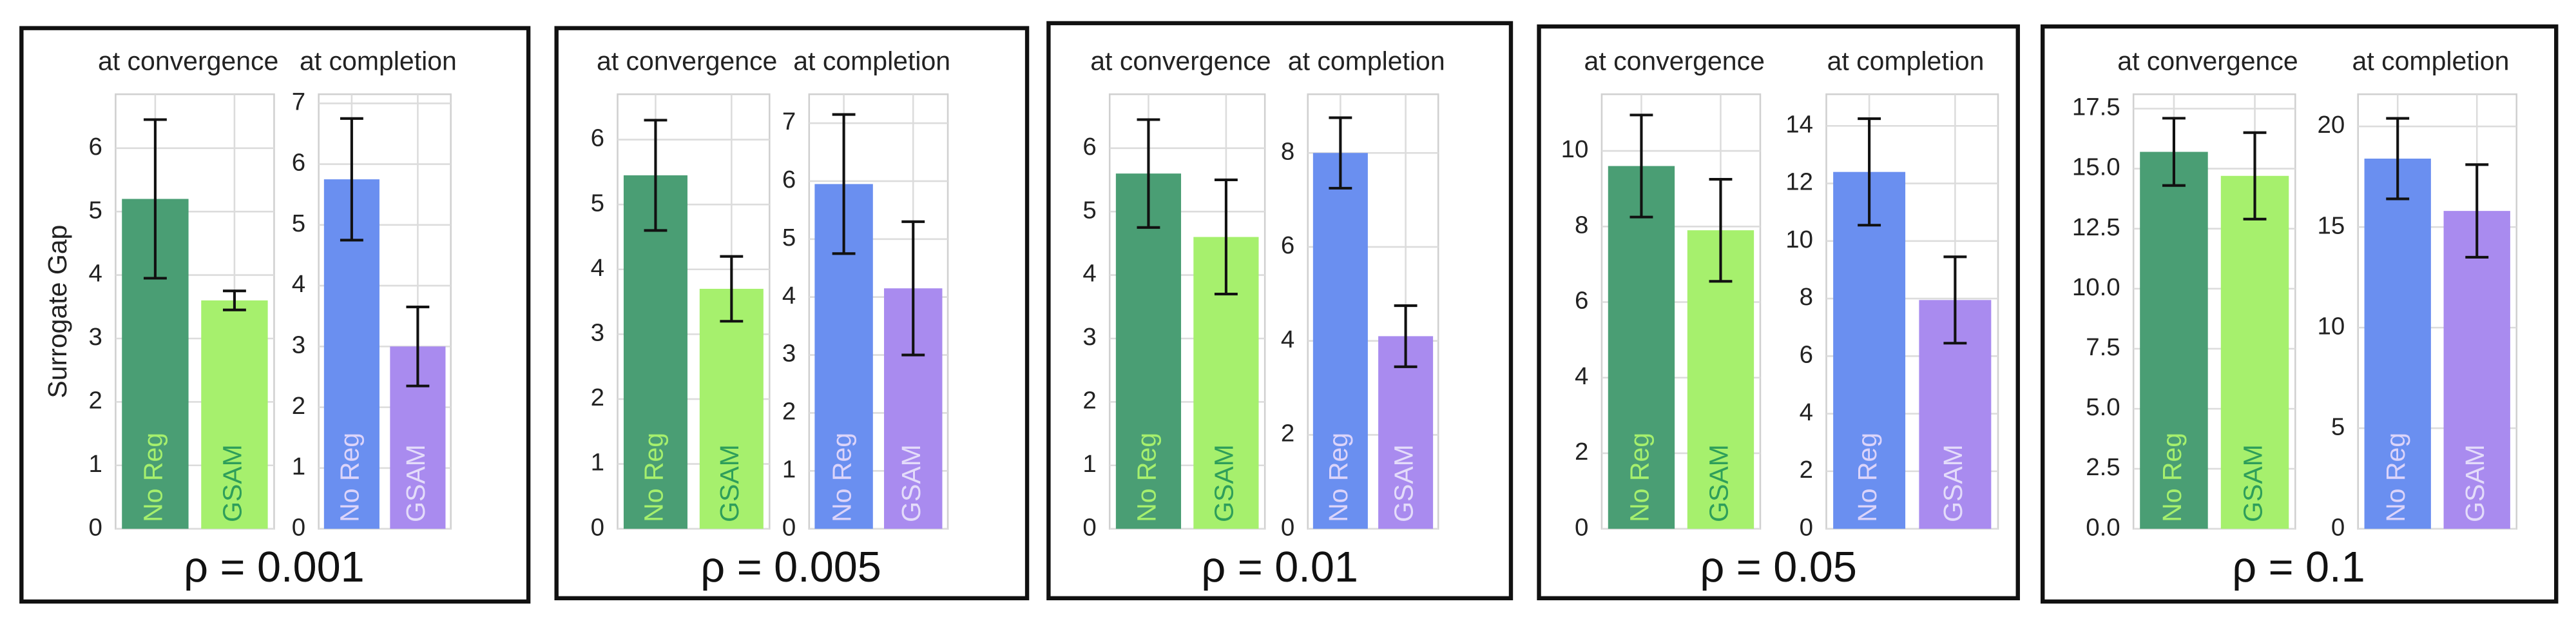 This screenshot has width=2576, height=628. I want to click on y-tick-label: 10.0, so click(2096, 287).